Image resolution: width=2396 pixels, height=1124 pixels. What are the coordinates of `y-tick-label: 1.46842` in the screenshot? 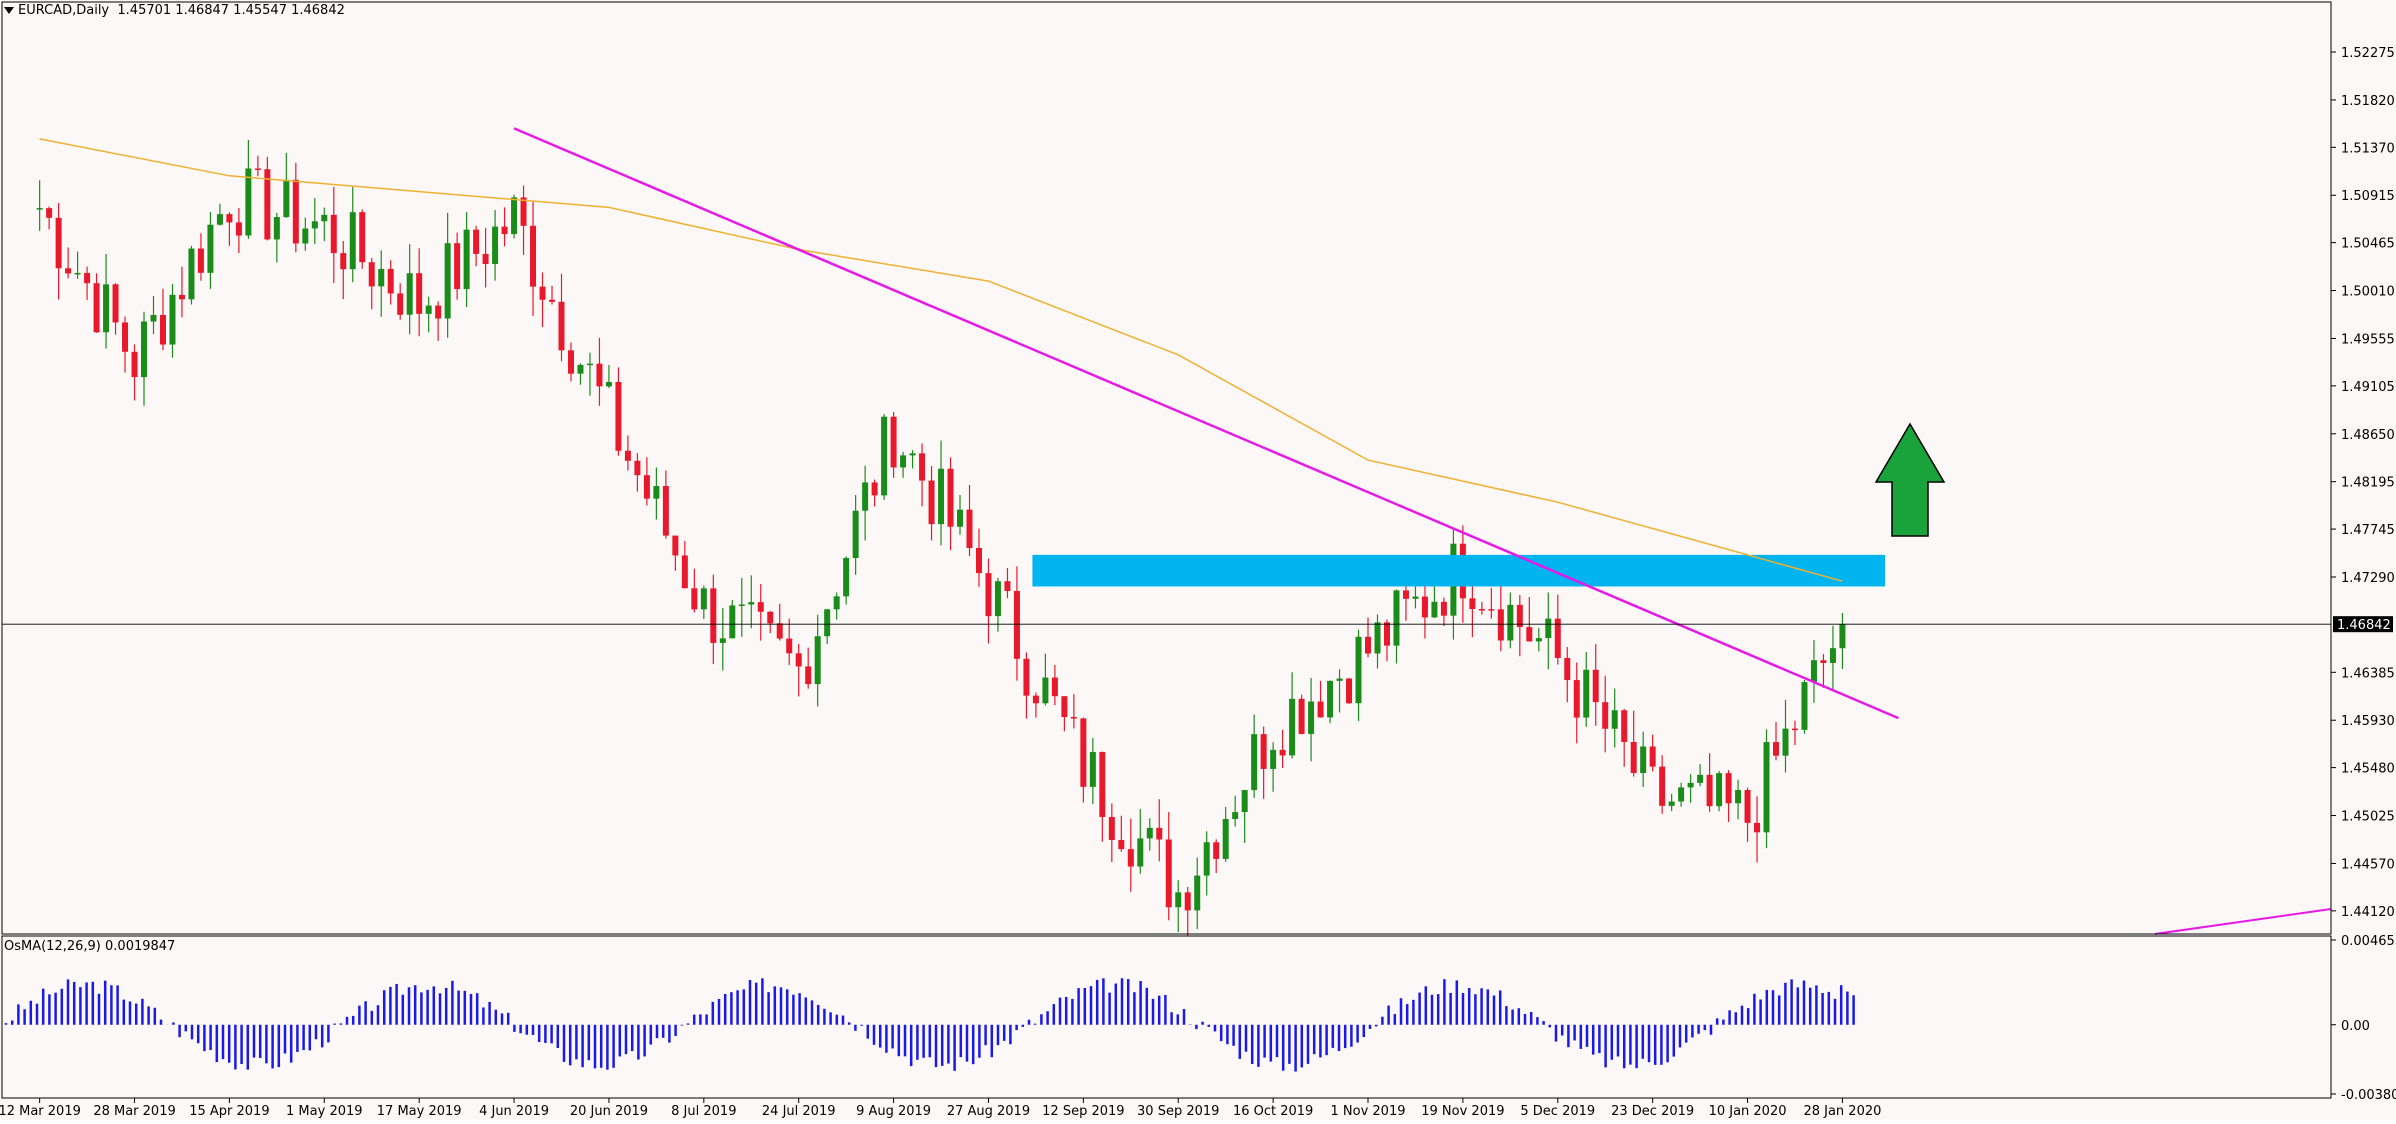 It's located at (2364, 625).